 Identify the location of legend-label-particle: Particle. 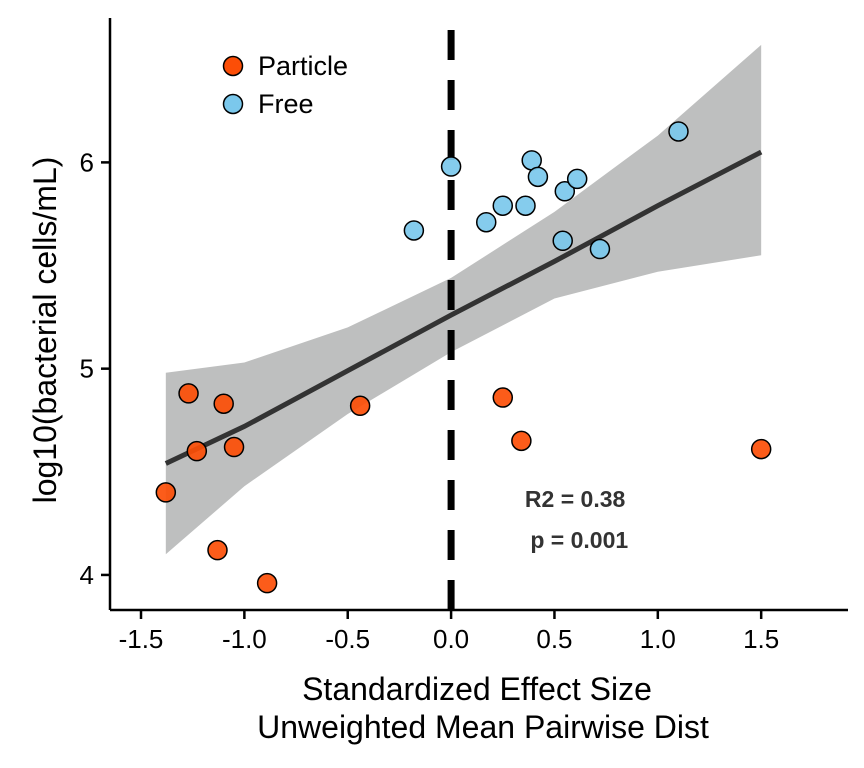
(303, 66).